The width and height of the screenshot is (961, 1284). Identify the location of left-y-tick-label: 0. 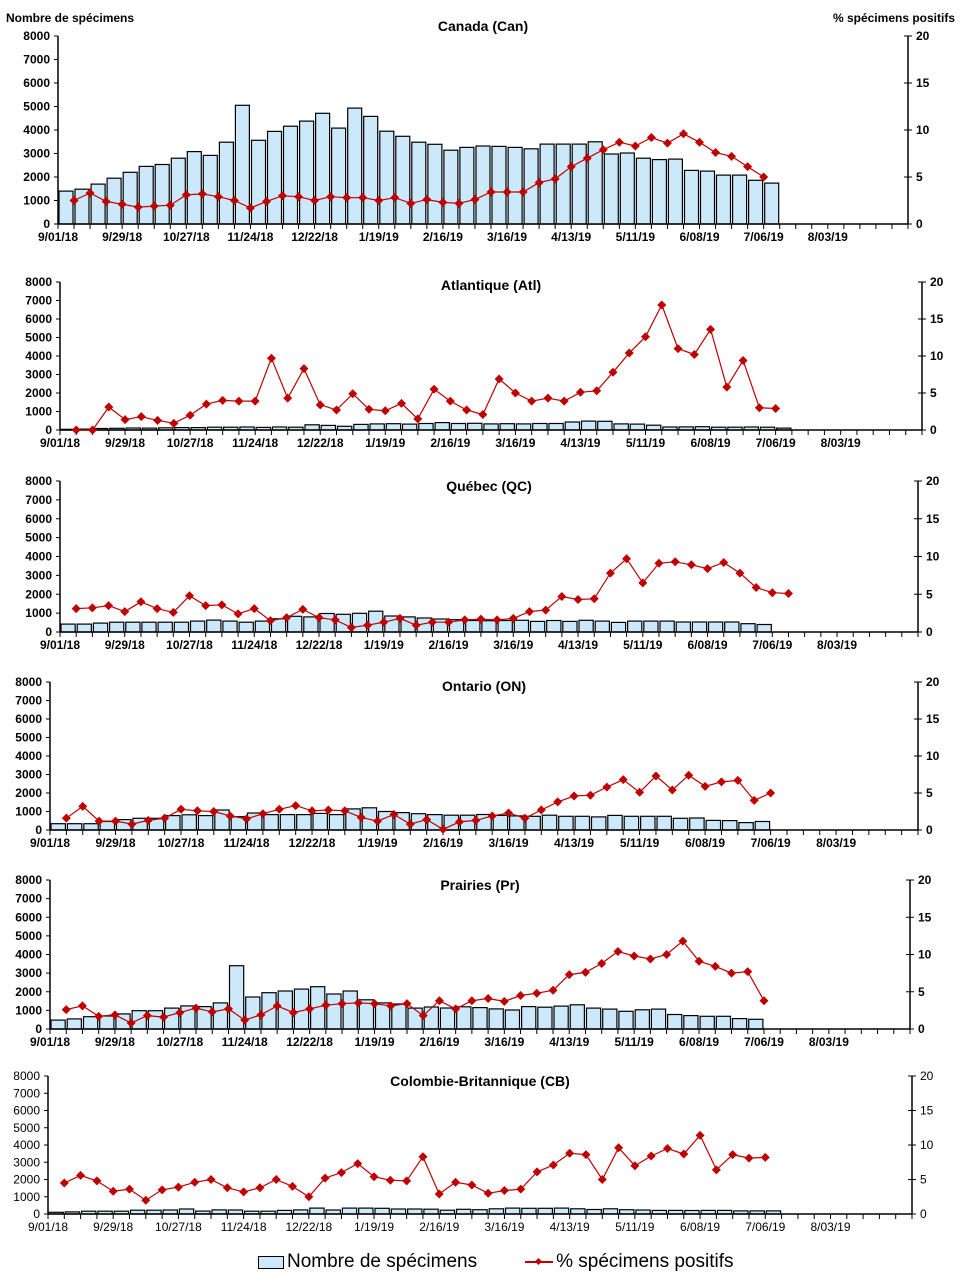
(48, 632).